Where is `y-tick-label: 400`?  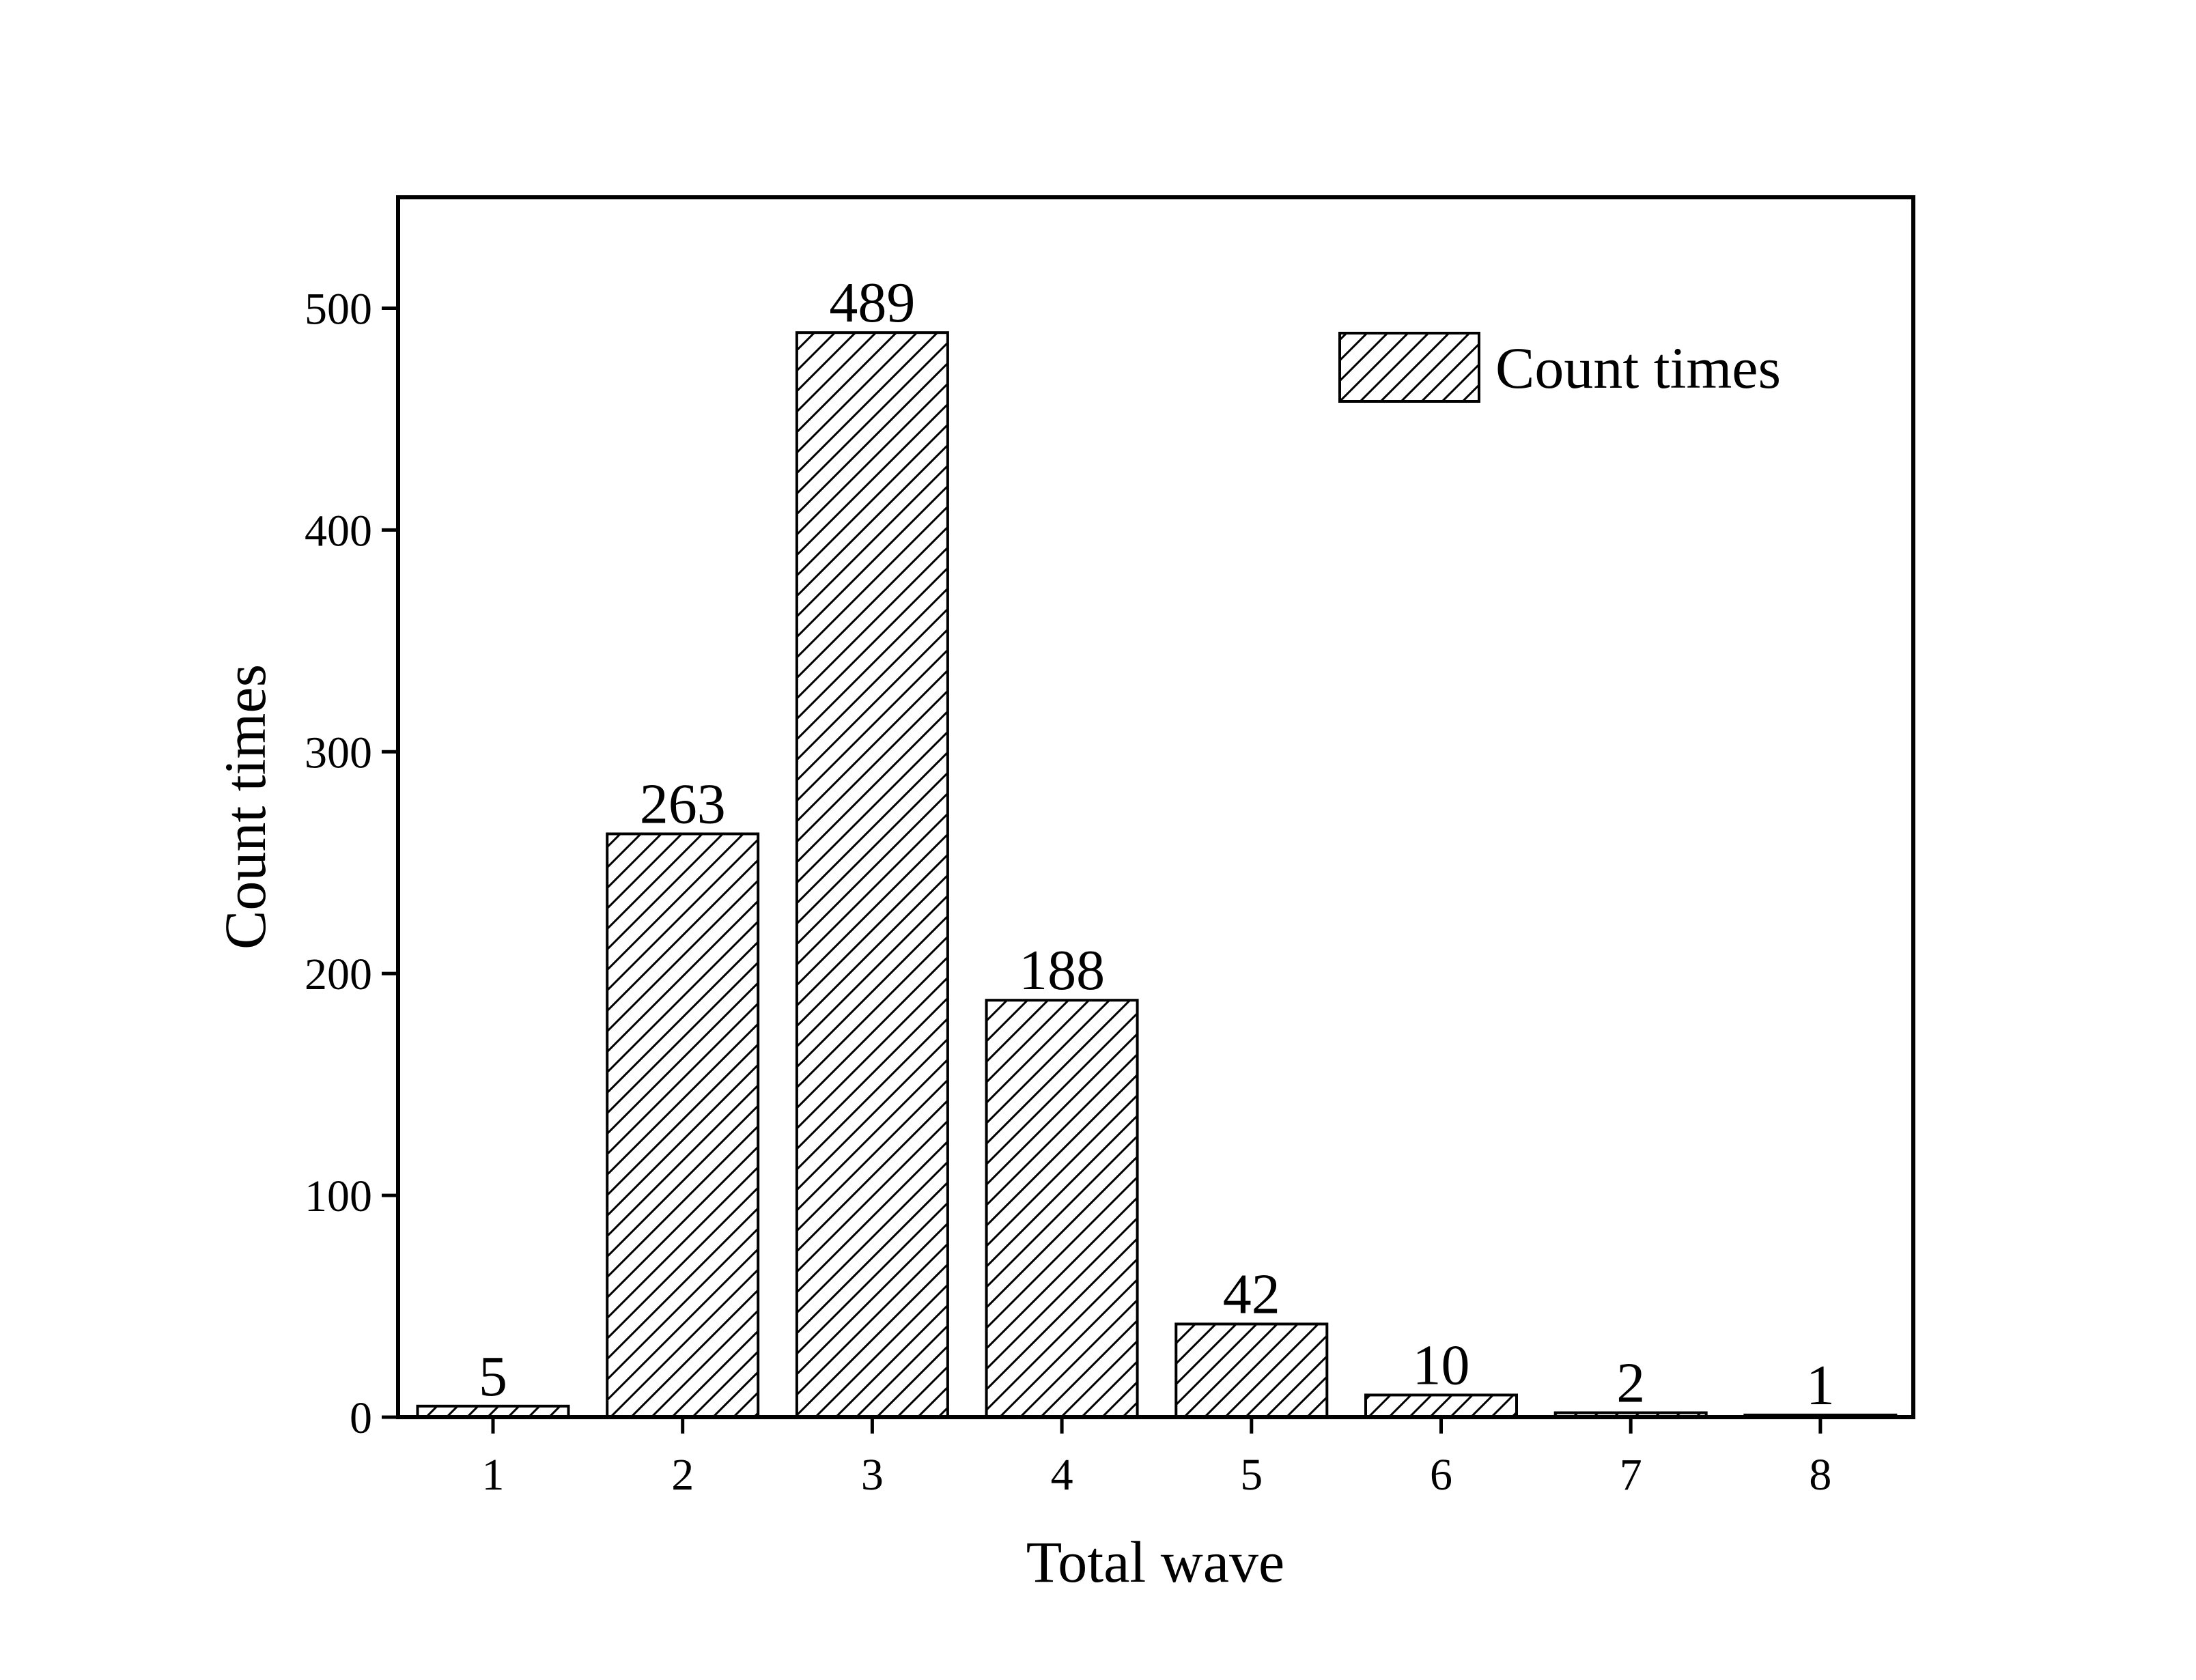 y-tick-label: 400 is located at coordinates (339, 531).